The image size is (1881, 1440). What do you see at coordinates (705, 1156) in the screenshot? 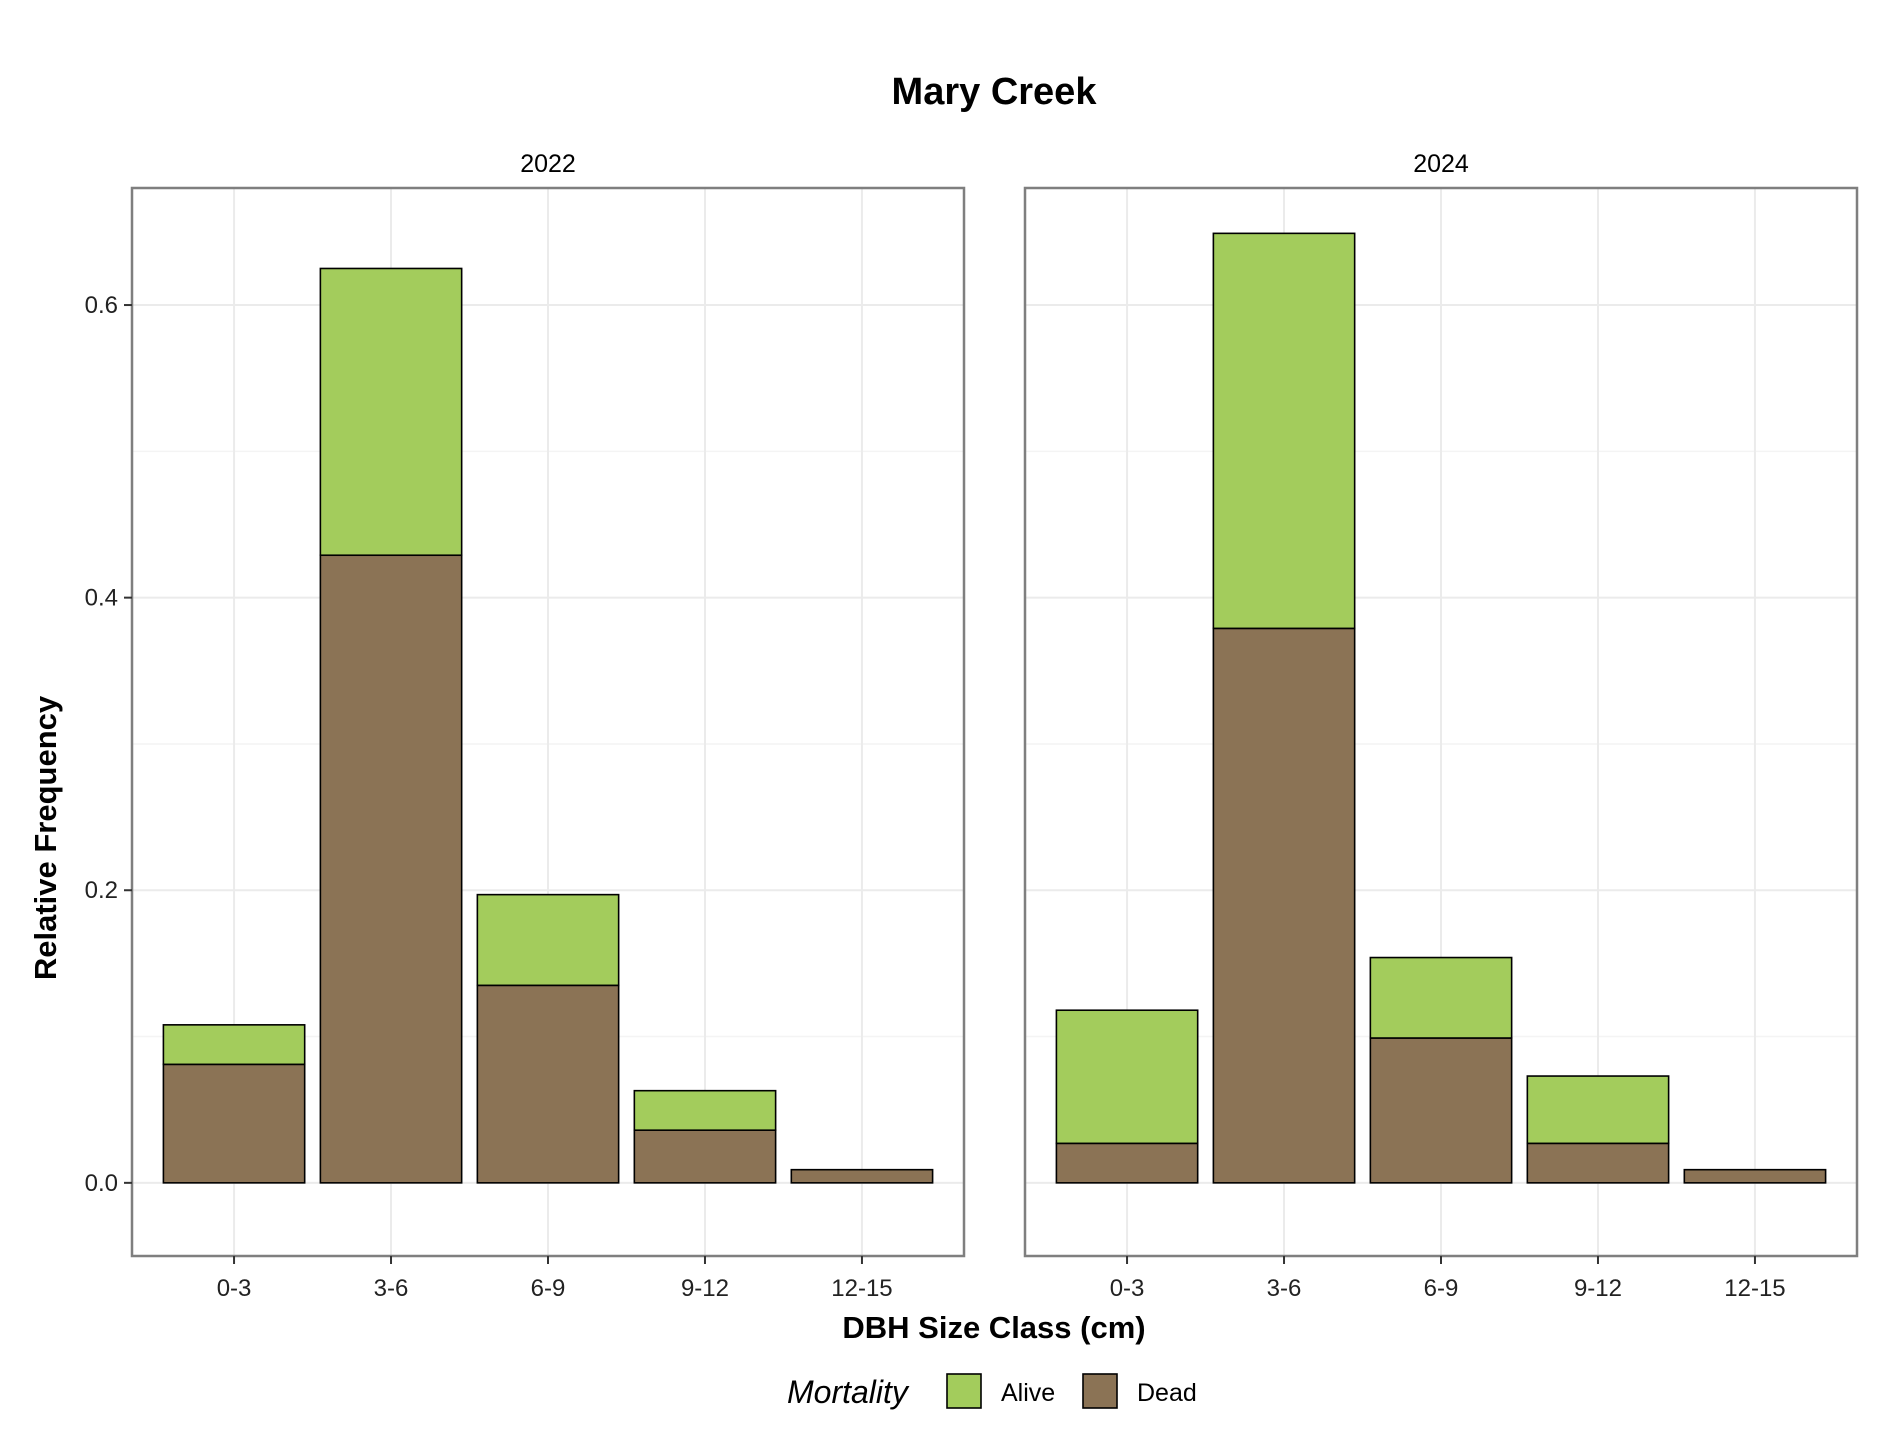
I see `bar-2022-9-12-dead` at bounding box center [705, 1156].